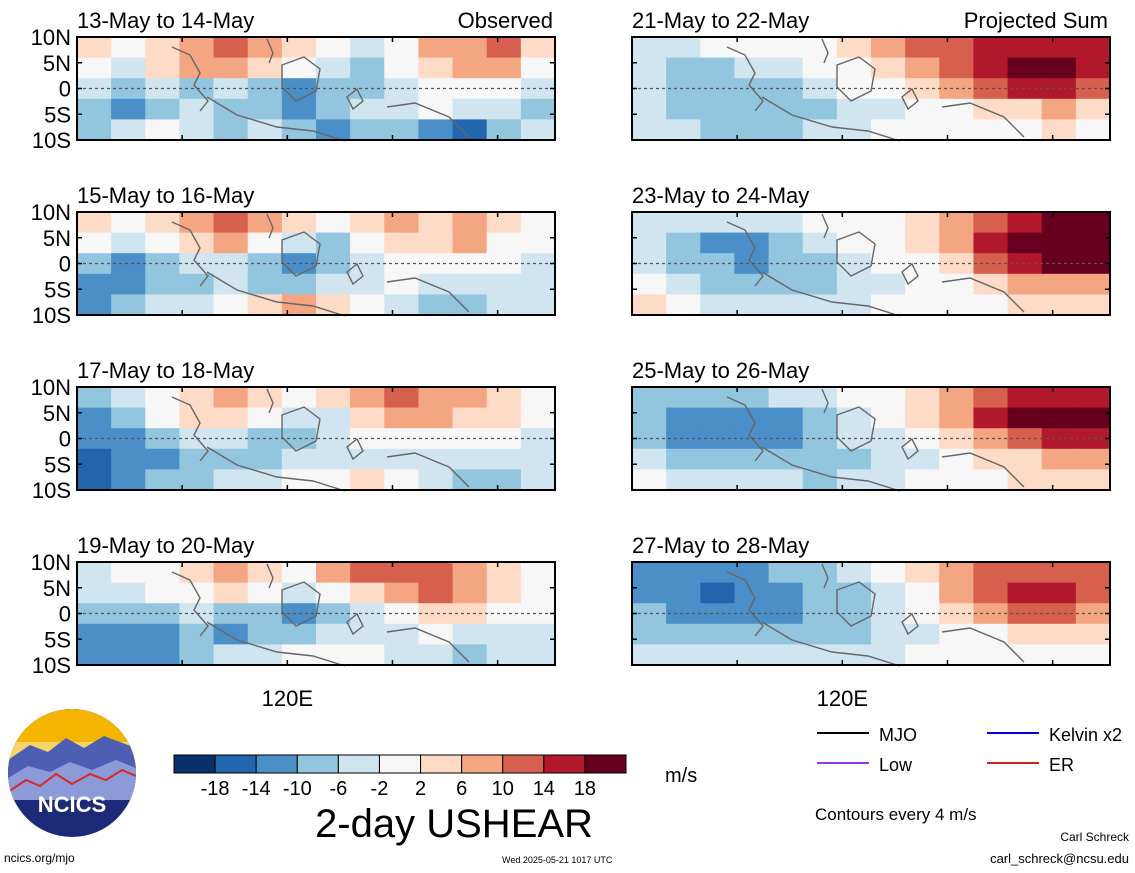  Describe the element at coordinates (51, 37) in the screenshot. I see `lat-tick-label: 10N` at that location.